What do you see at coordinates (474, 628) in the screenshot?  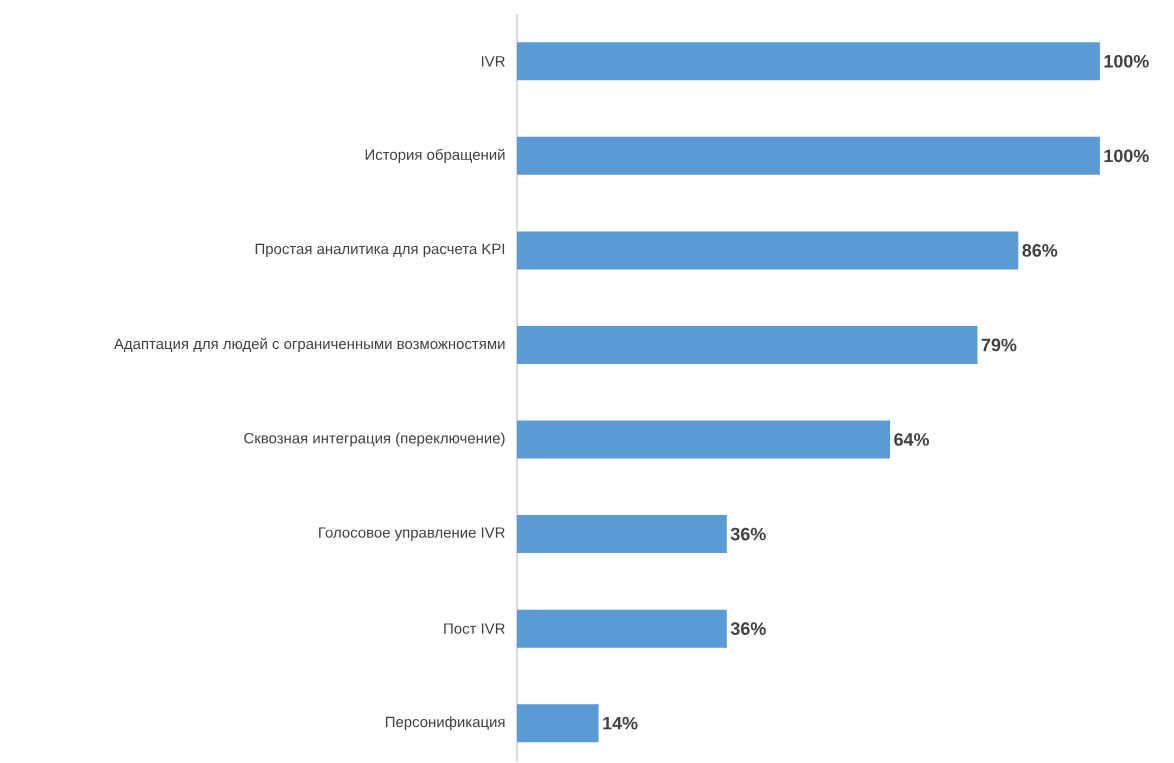 I see `y-tick-label: Пост IVR` at bounding box center [474, 628].